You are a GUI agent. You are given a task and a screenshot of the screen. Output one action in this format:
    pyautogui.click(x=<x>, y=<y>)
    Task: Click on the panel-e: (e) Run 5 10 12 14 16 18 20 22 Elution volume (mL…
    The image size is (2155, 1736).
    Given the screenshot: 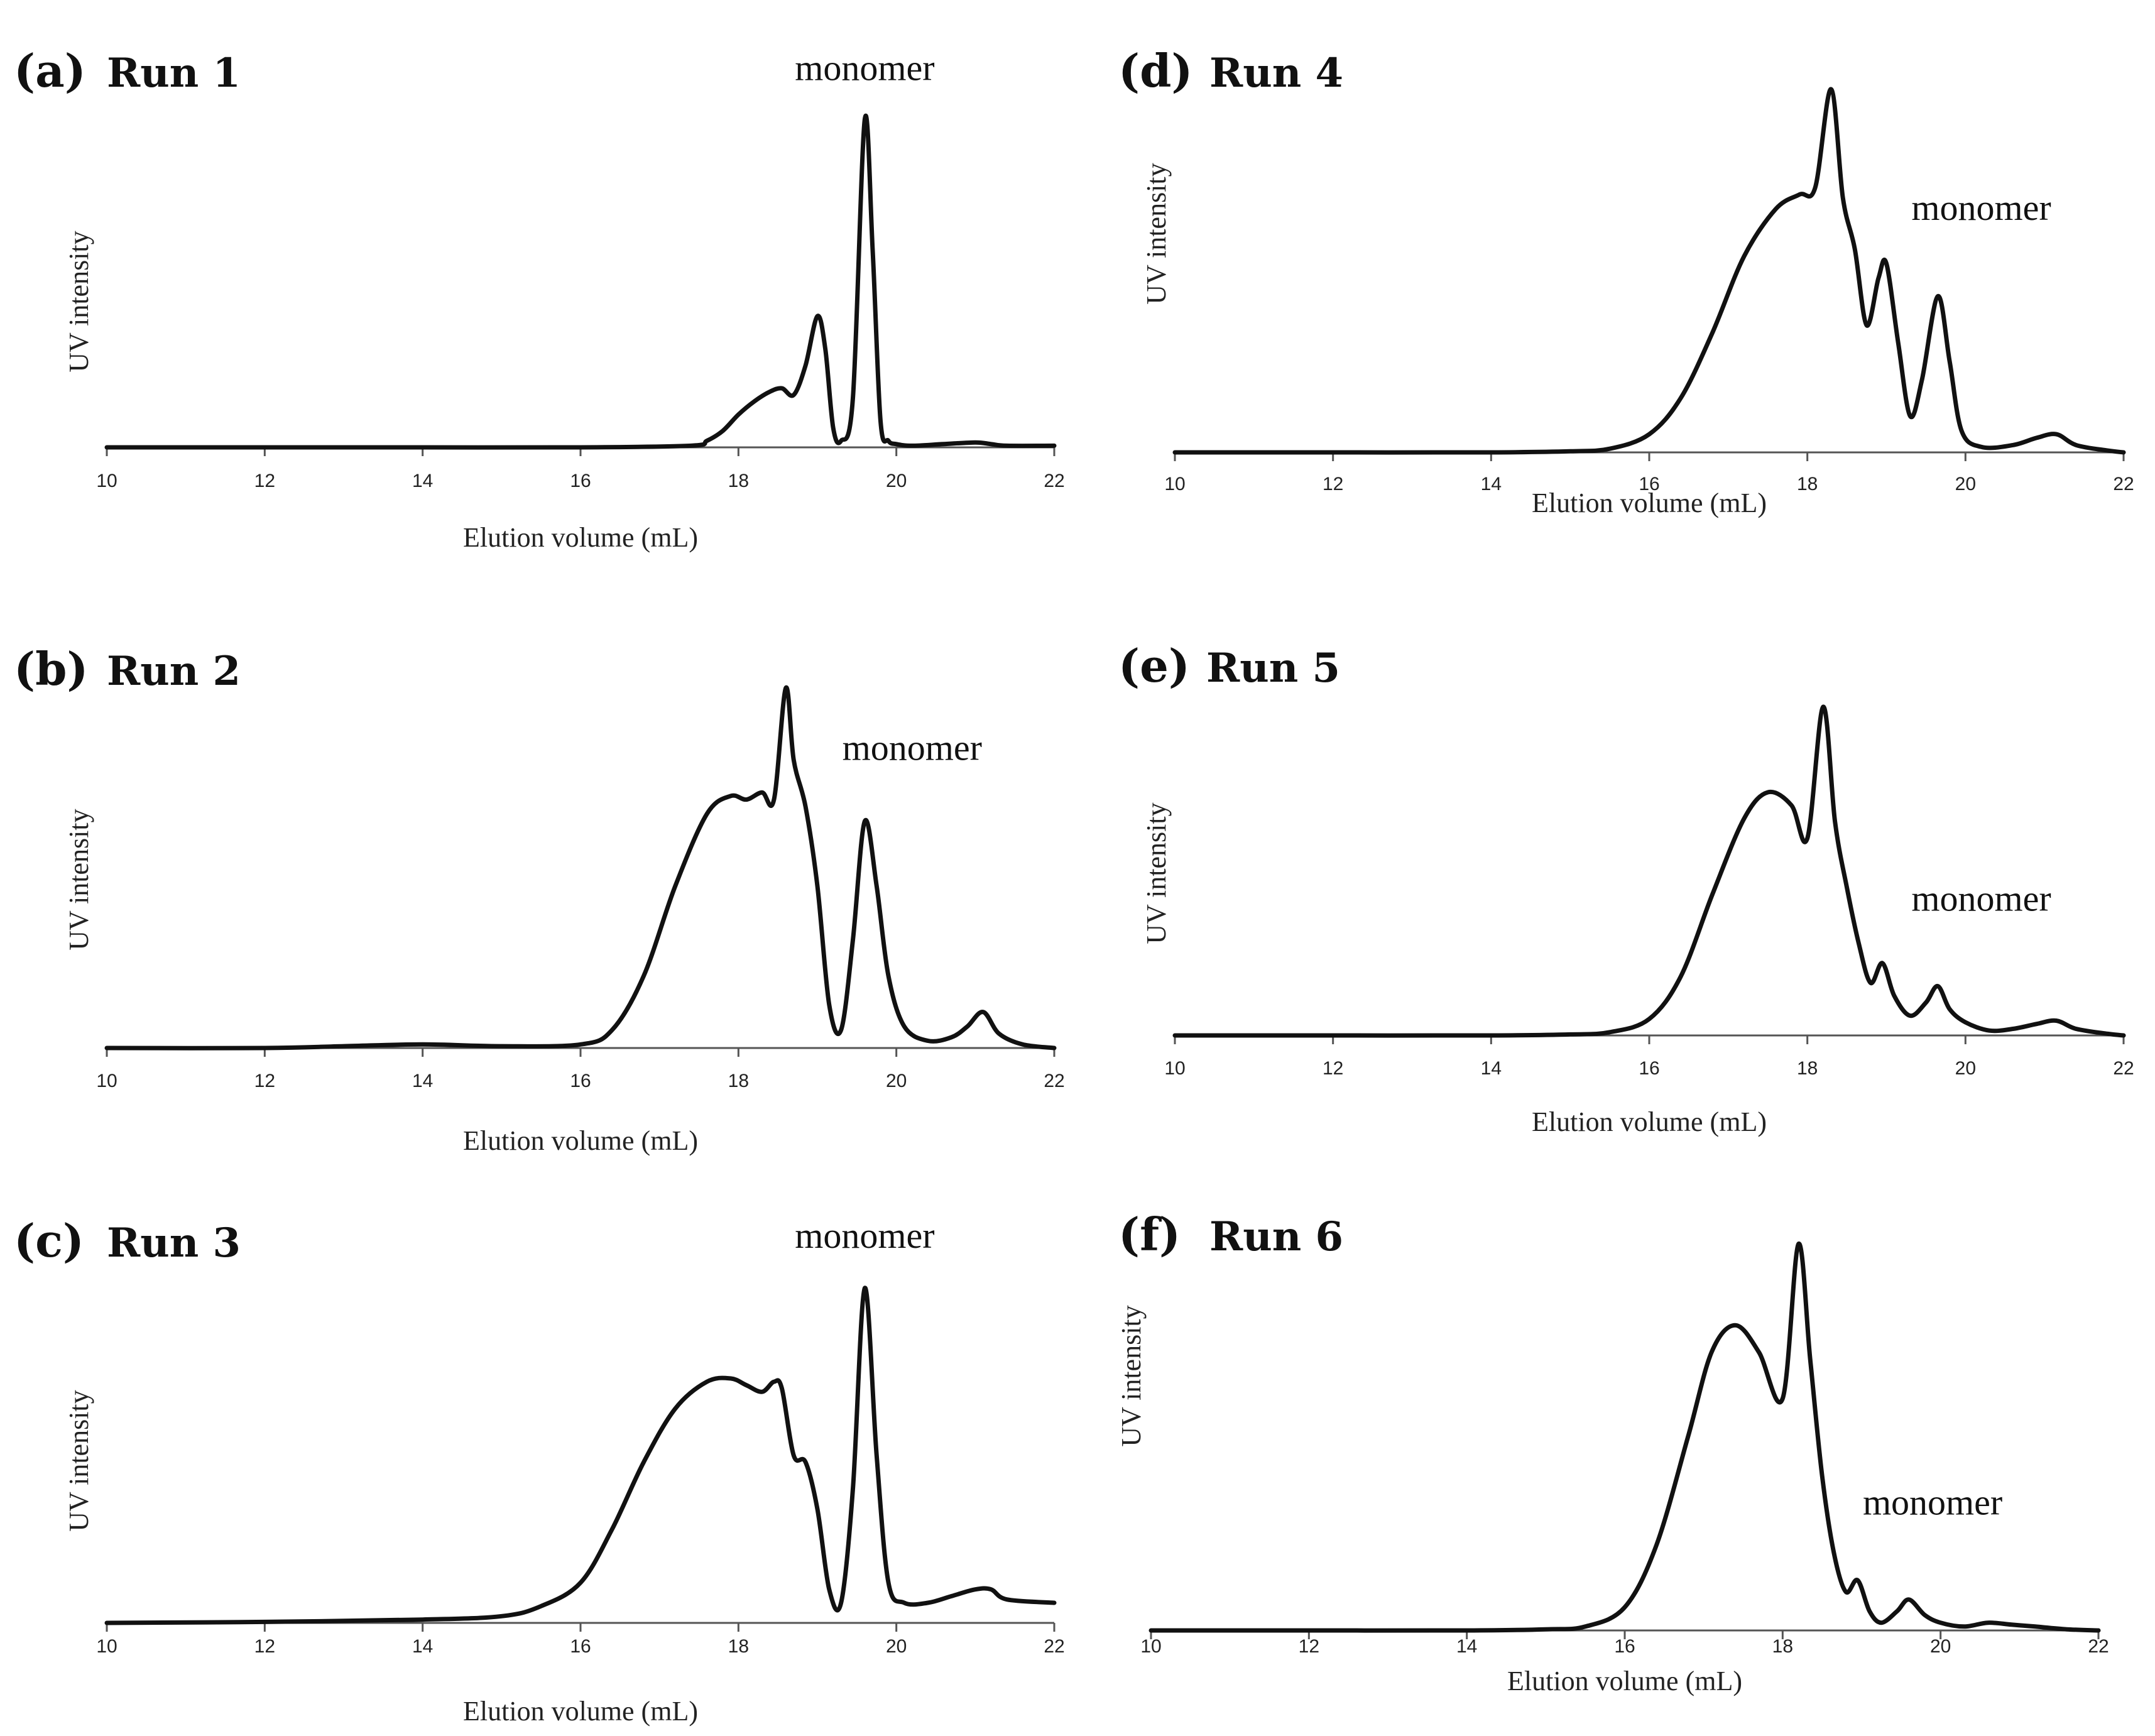 What is the action you would take?
    pyautogui.click(x=1626, y=888)
    